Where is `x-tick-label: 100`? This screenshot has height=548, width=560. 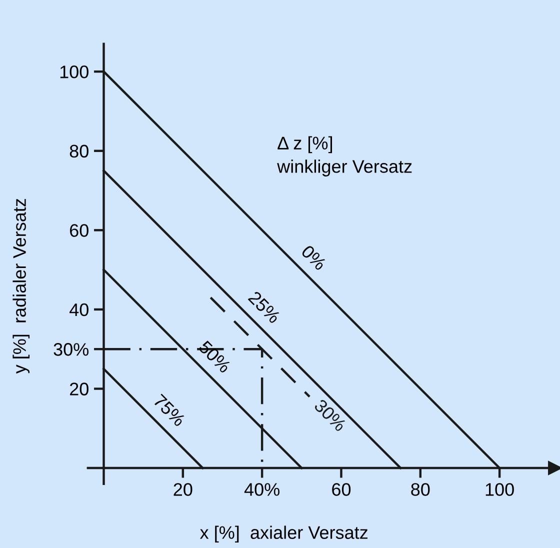
x-tick-label: 100 is located at coordinates (500, 489).